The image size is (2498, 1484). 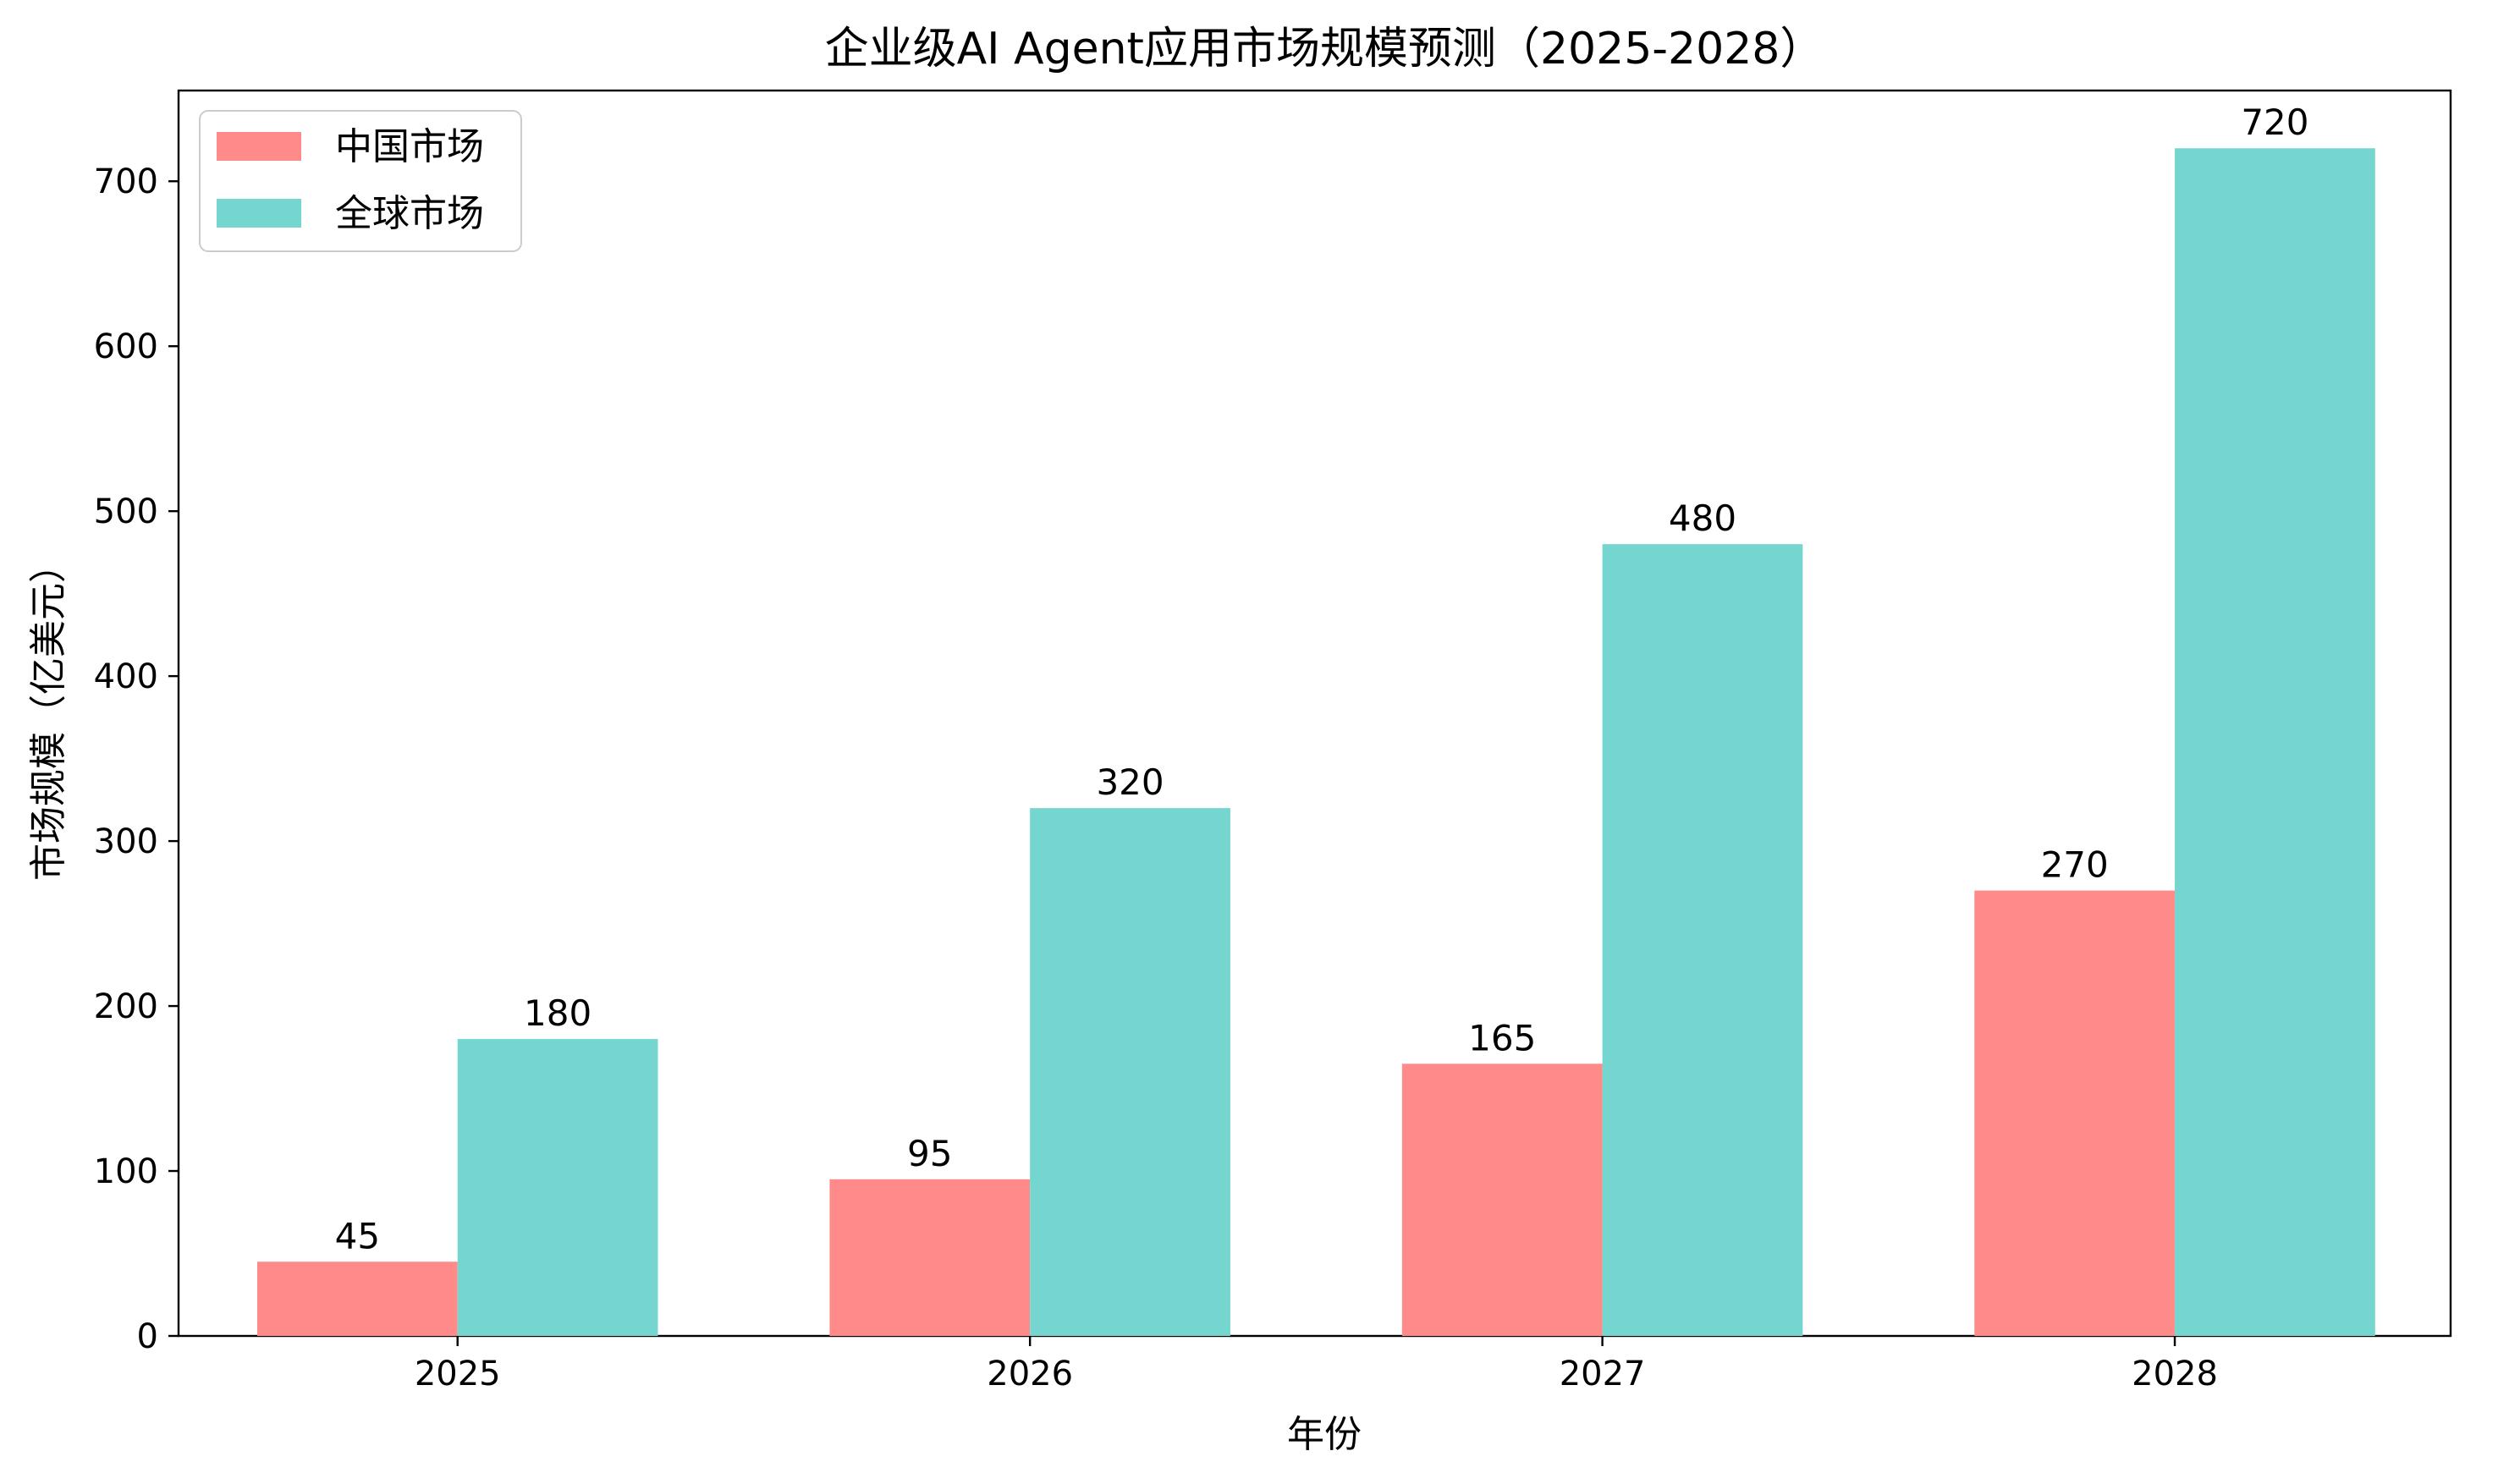 I want to click on legend-label-china: 中国市场, so click(x=409, y=146).